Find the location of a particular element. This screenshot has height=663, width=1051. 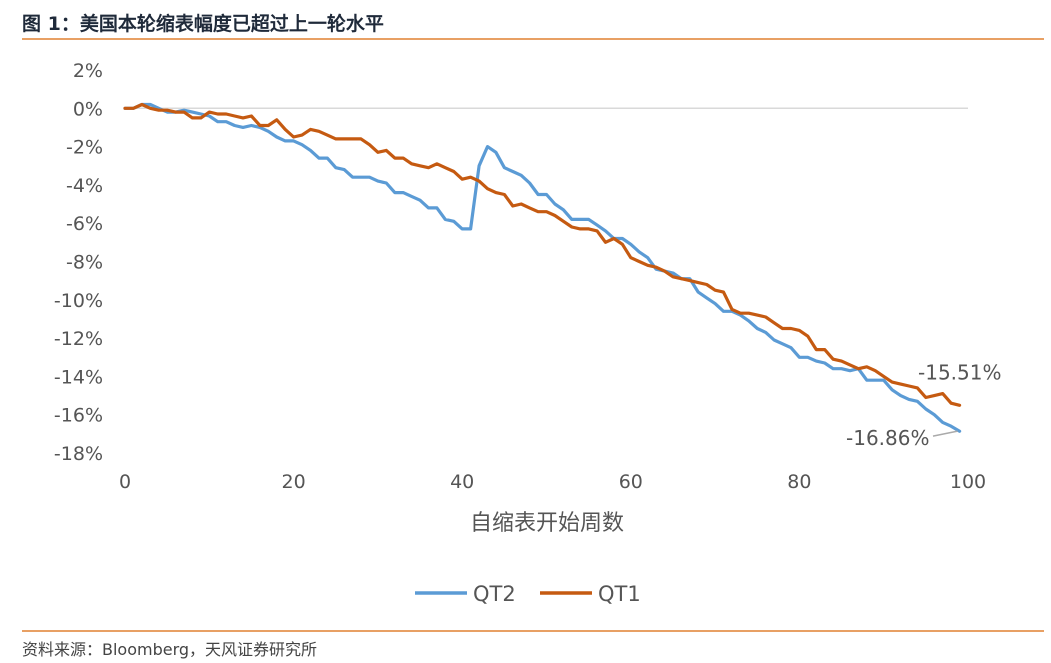

chart-title: 图 1：美国本轮缩表幅度已超过上一轮水平 is located at coordinates (203, 24).